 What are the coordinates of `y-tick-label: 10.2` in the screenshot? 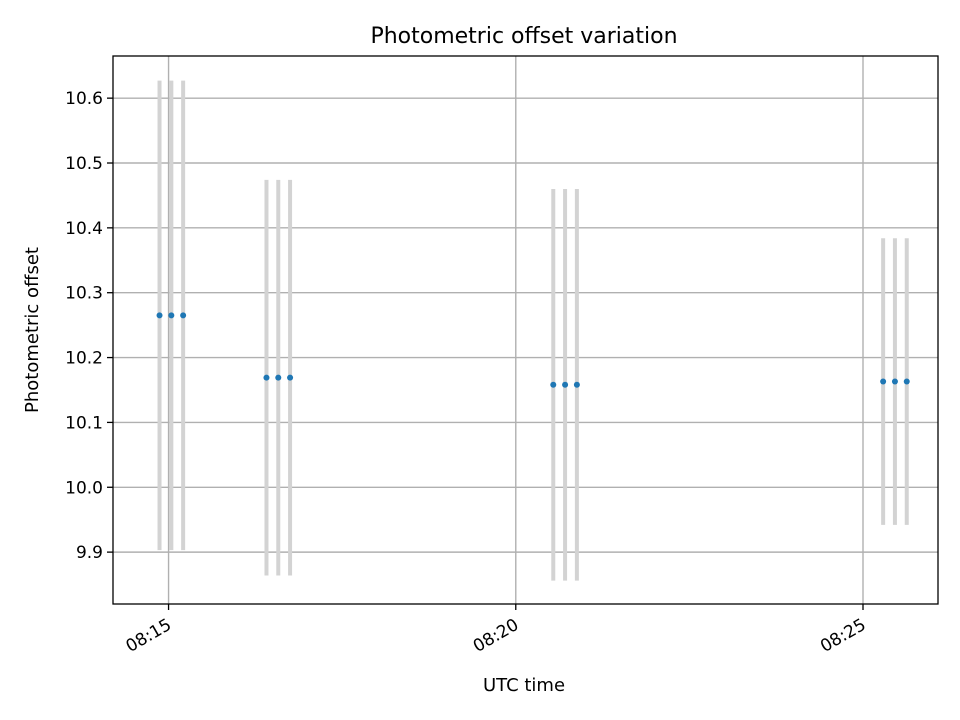 It's located at (84, 359).